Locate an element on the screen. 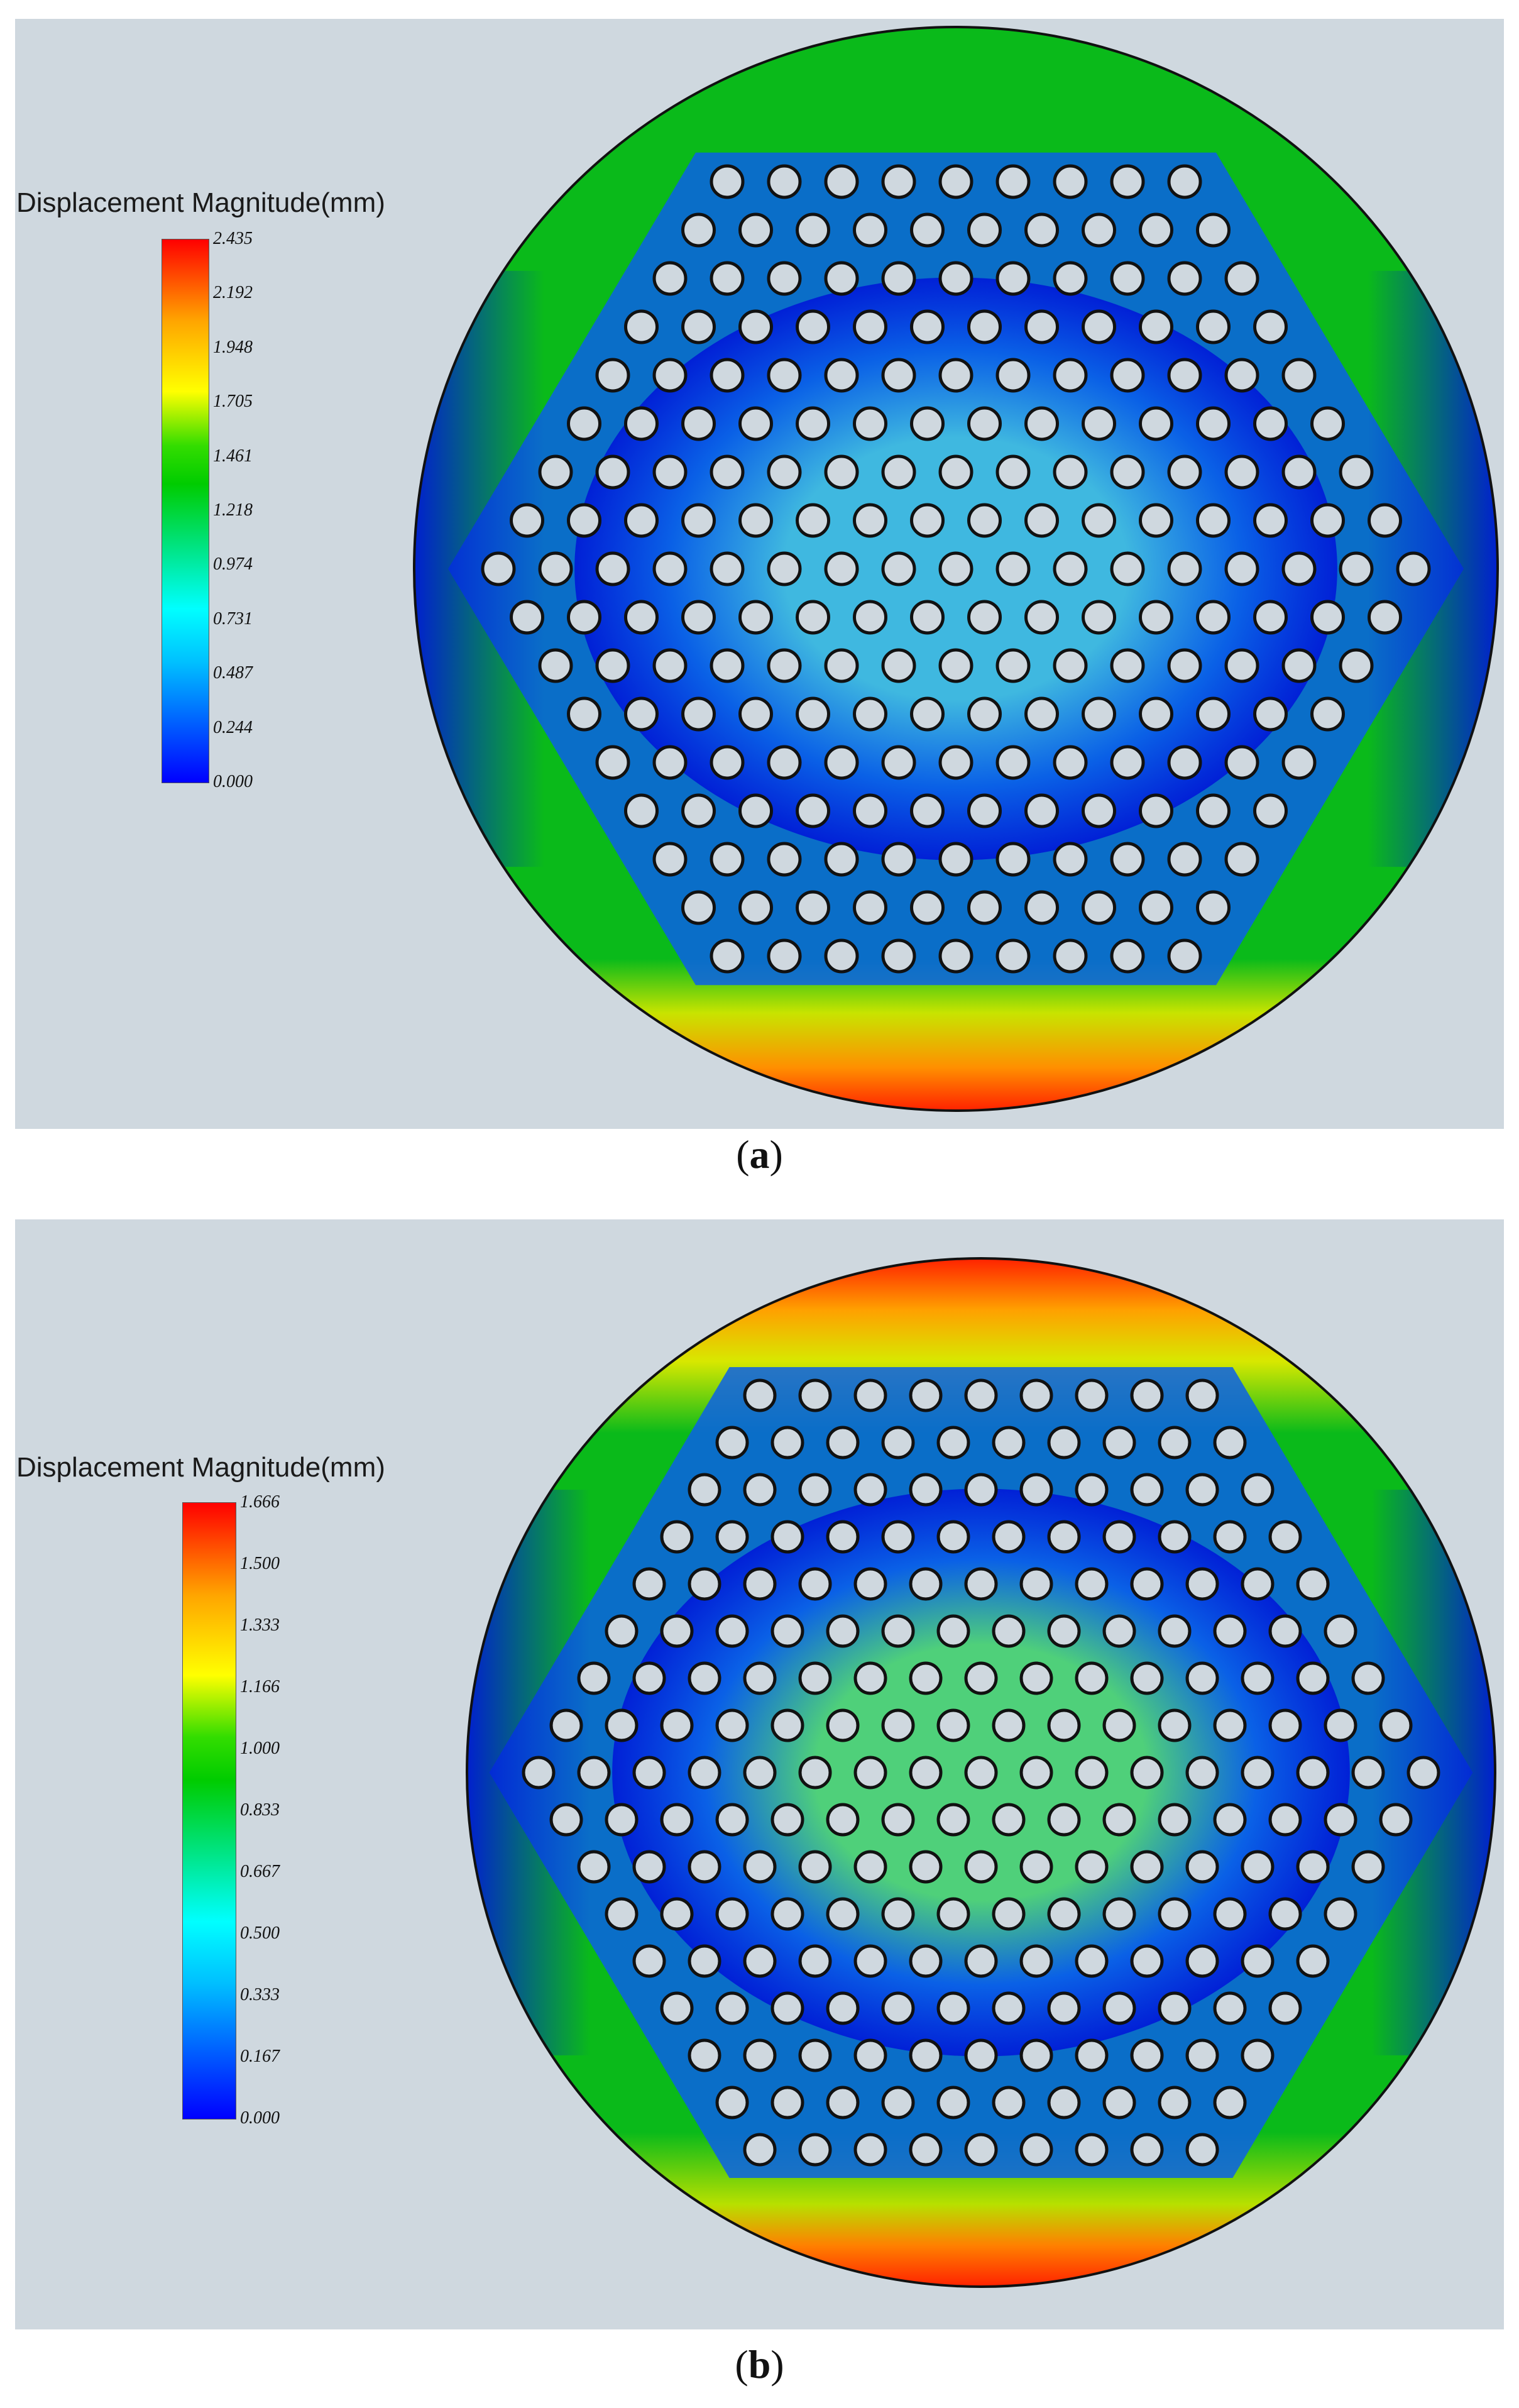 Image resolution: width=1519 pixels, height=2408 pixels. colorbar-tick-label: 1.000 is located at coordinates (260, 1748).